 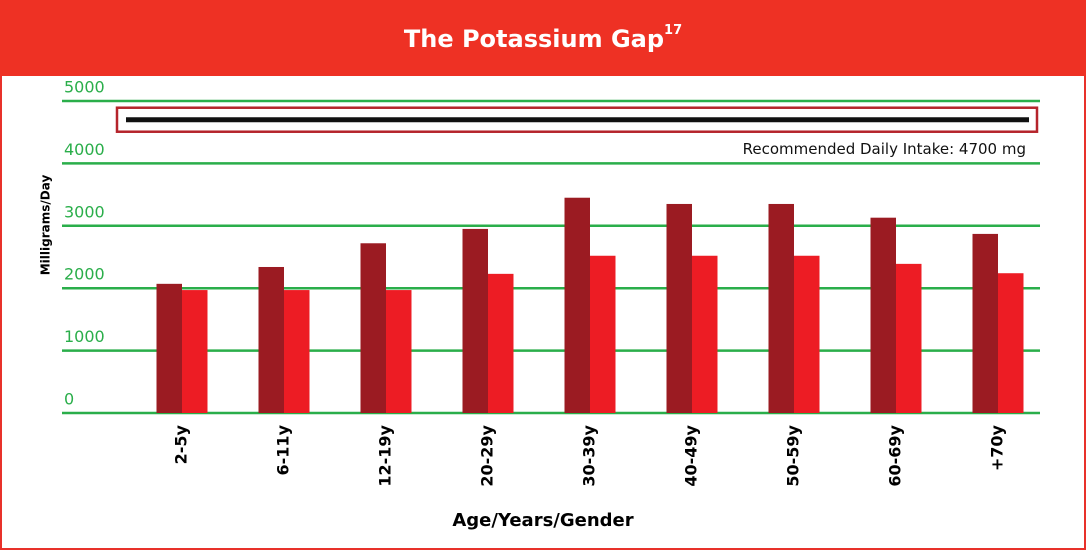 What do you see at coordinates (69, 399) in the screenshot?
I see `y-tick-label: 0` at bounding box center [69, 399].